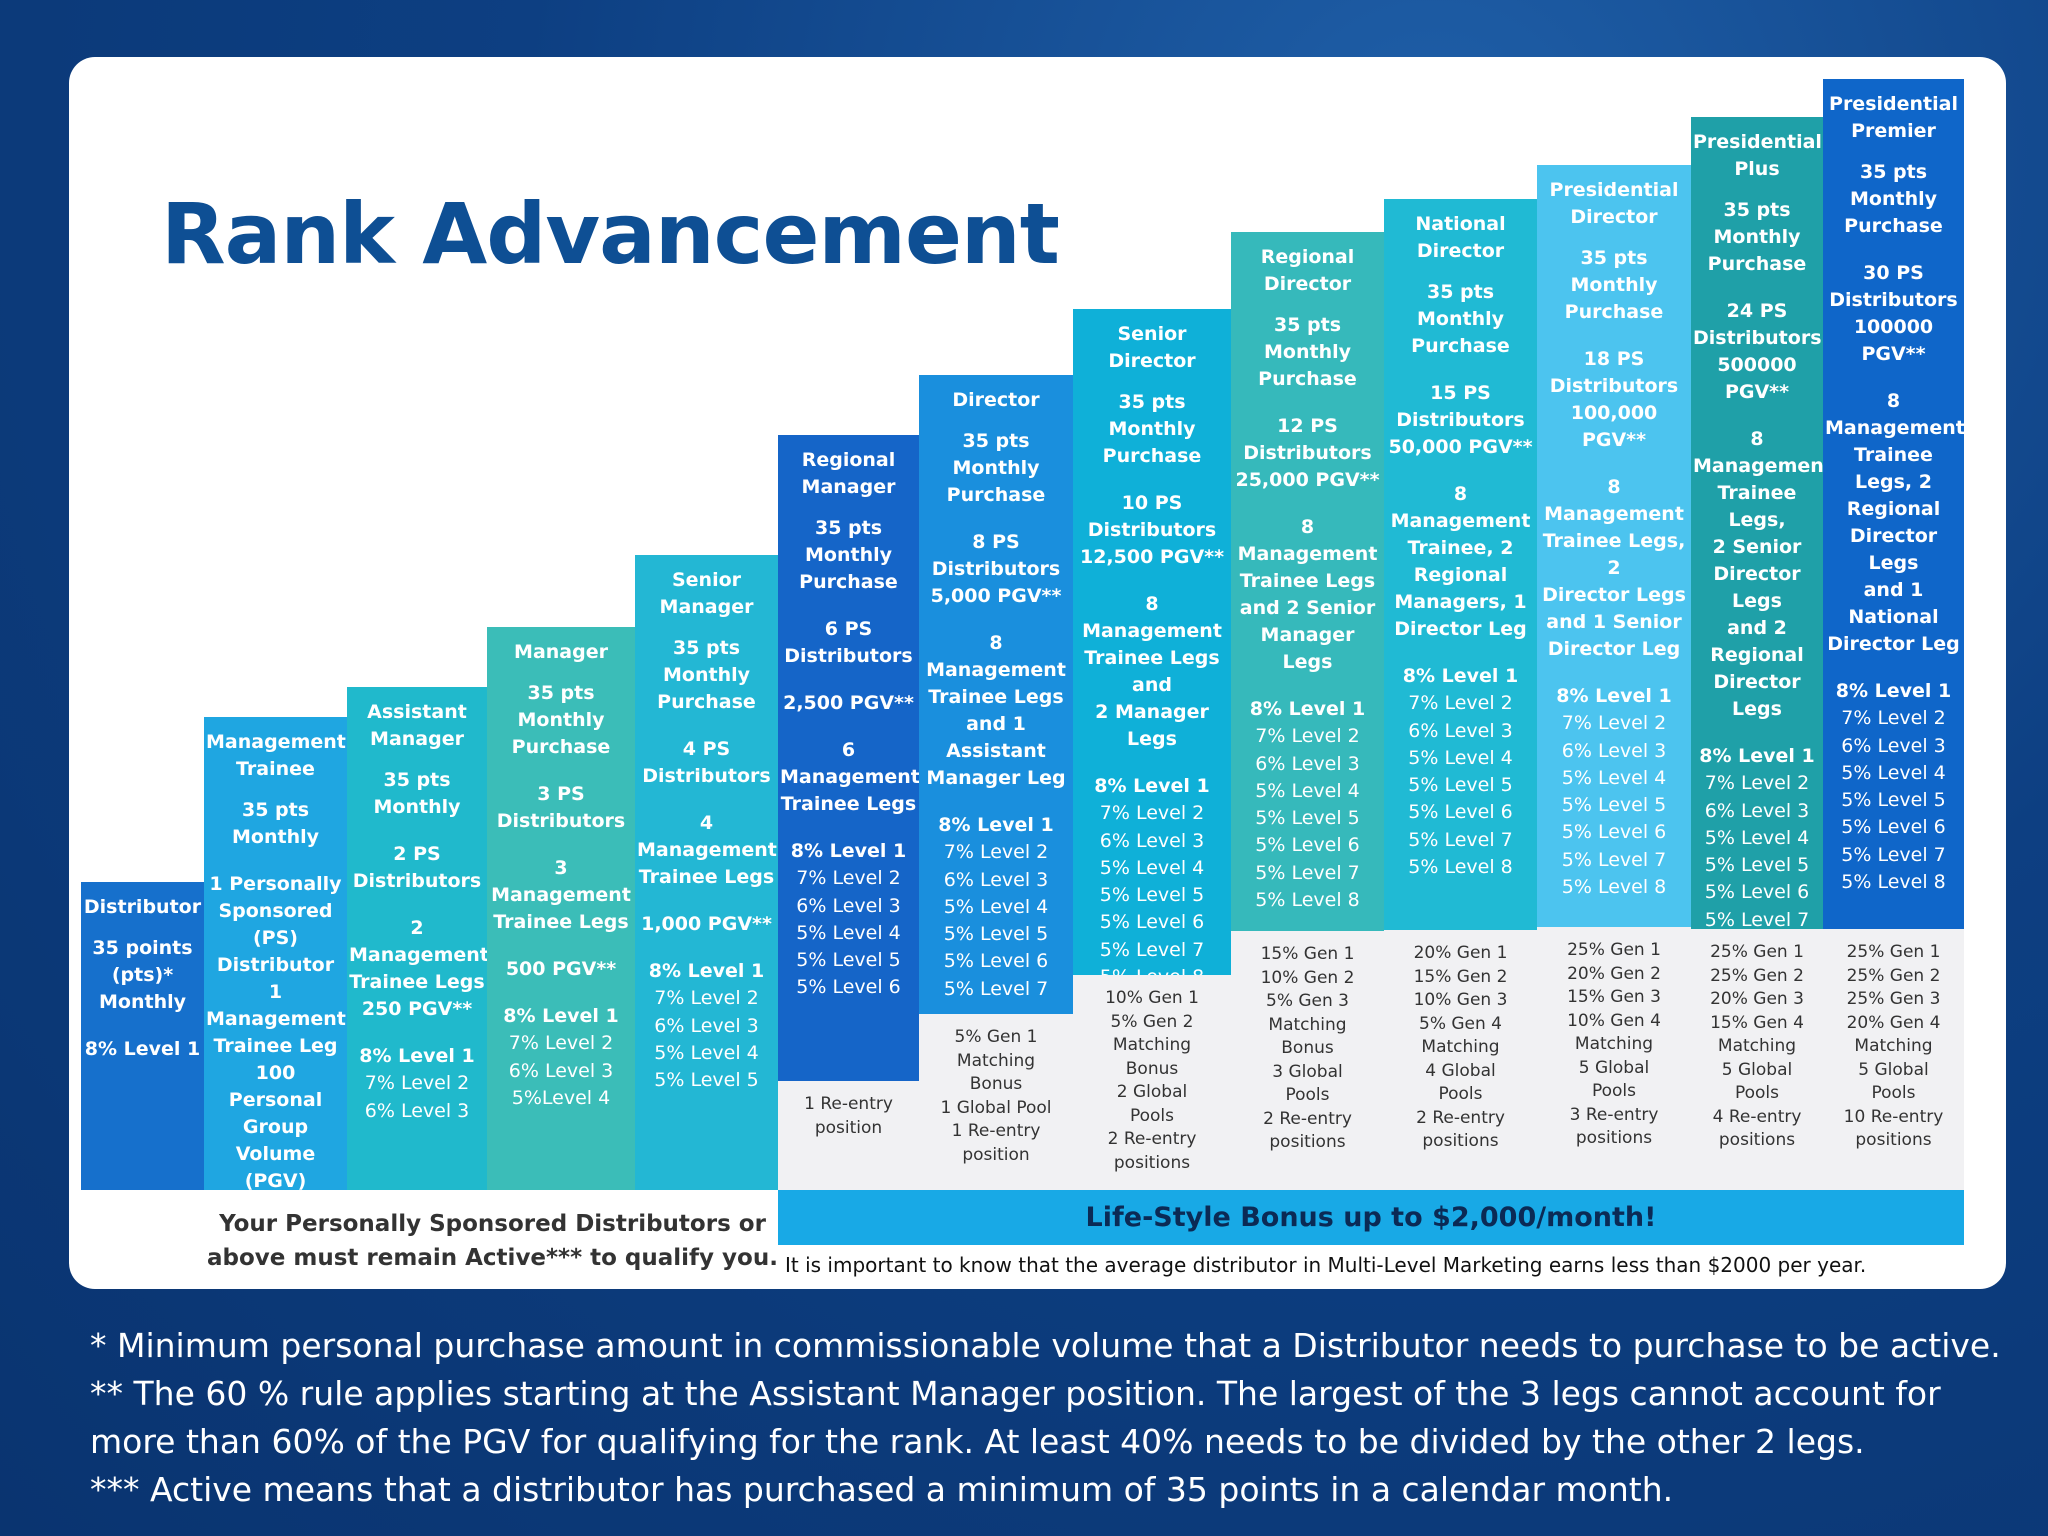  What do you see at coordinates (1152, 347) in the screenshot?
I see `rank-name: Senior Director` at bounding box center [1152, 347].